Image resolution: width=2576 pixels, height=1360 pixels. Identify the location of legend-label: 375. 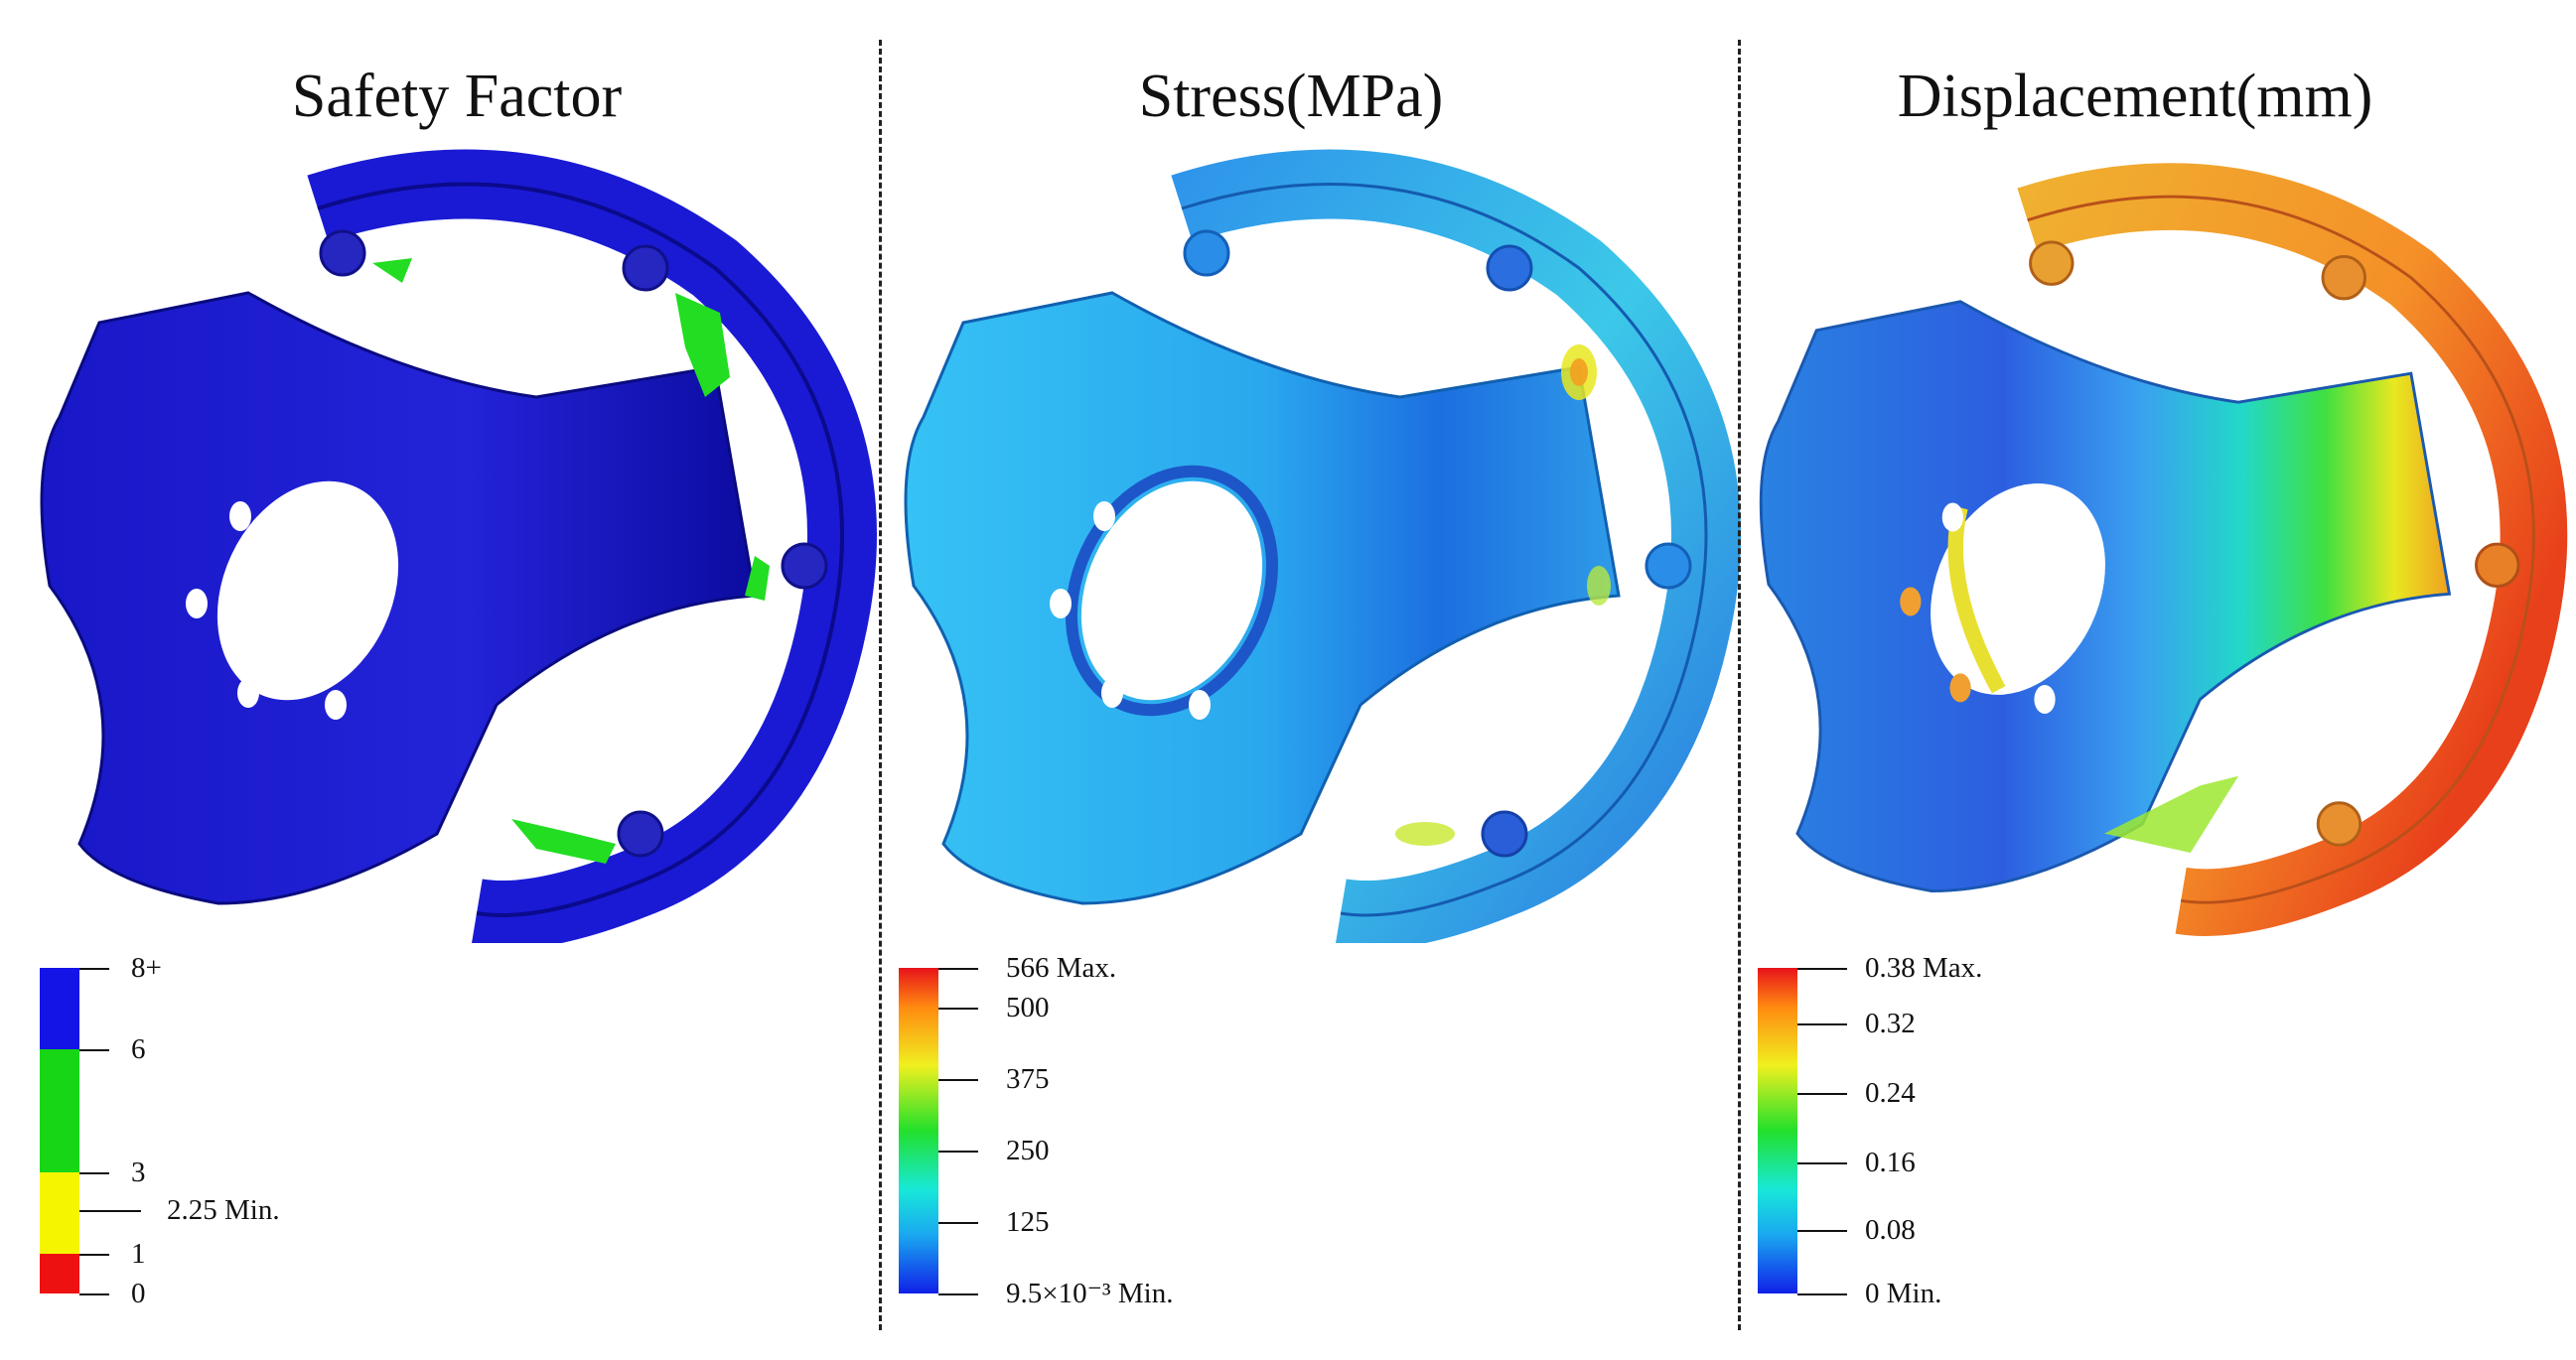
(1028, 1079).